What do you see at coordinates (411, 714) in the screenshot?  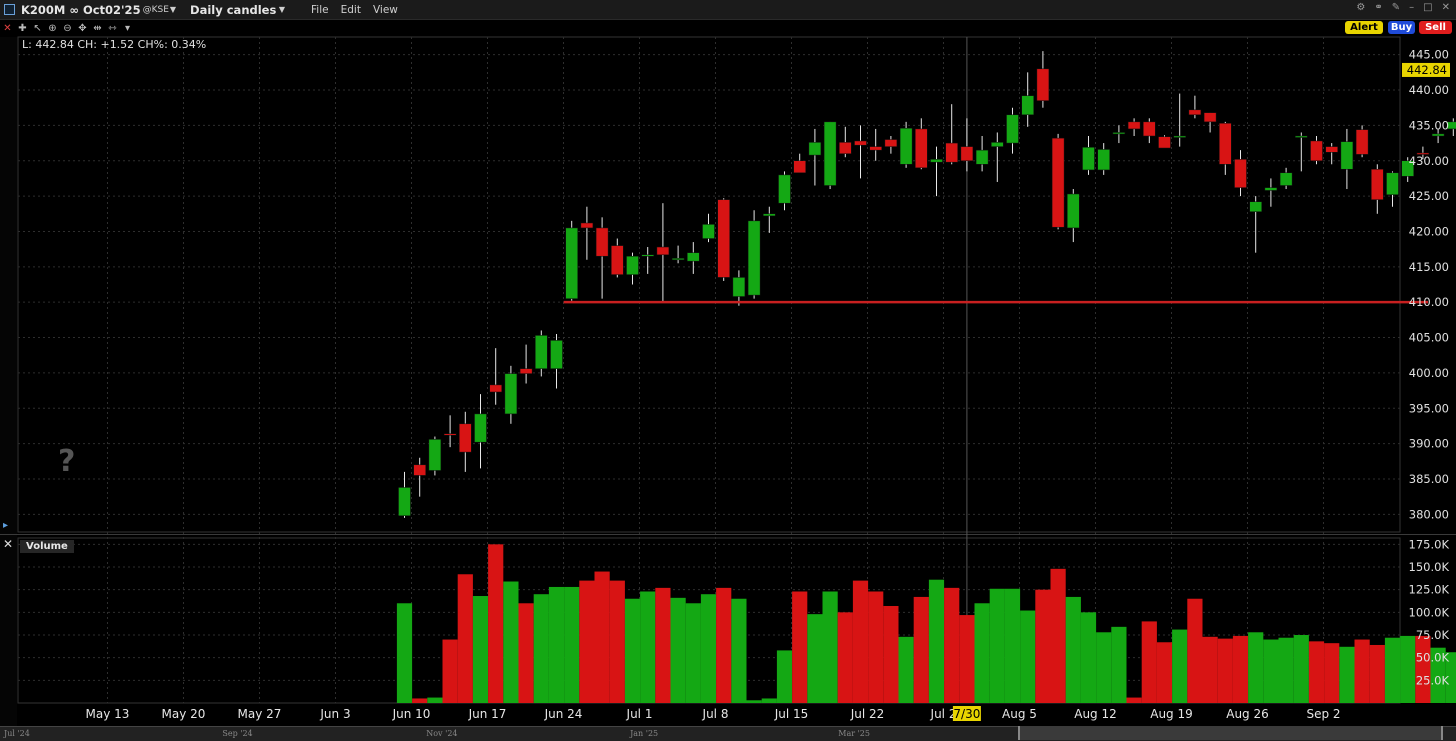 I see `date-tick-label: Jun 10` at bounding box center [411, 714].